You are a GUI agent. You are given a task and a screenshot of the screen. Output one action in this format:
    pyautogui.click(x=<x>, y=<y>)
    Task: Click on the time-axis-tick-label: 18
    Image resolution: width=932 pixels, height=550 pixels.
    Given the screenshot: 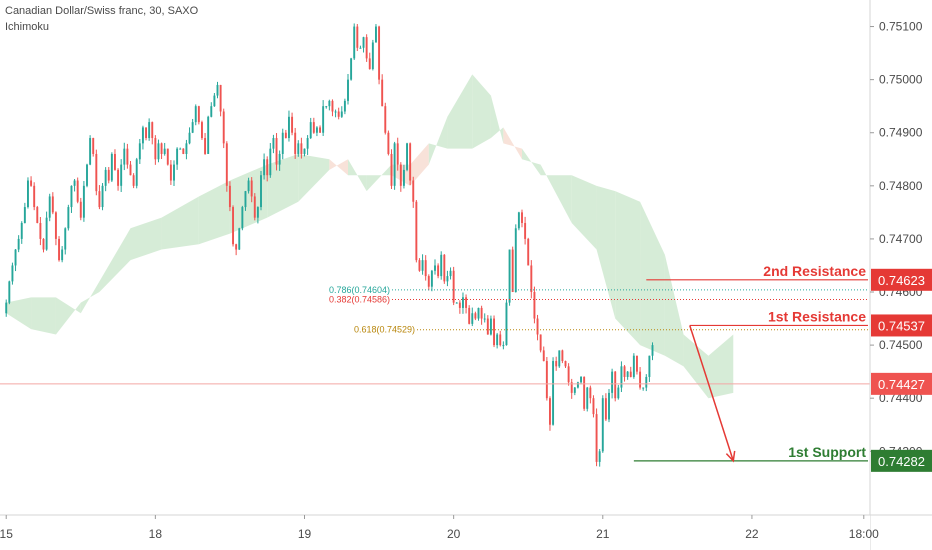 What is the action you would take?
    pyautogui.click(x=156, y=534)
    